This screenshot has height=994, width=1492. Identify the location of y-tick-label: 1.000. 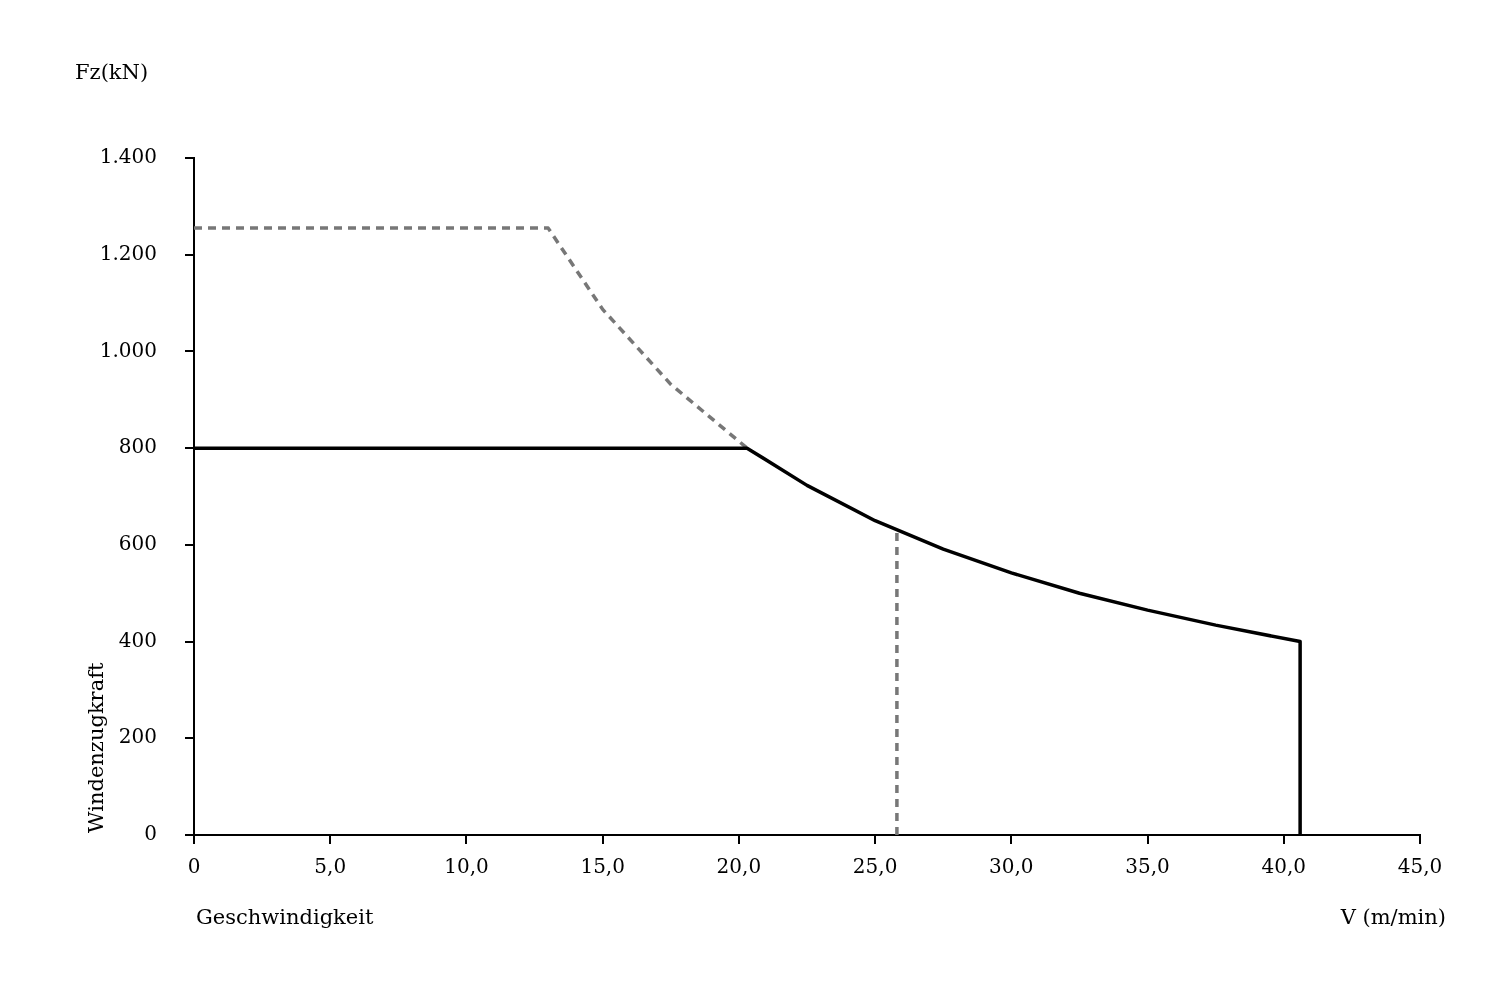
(128, 349).